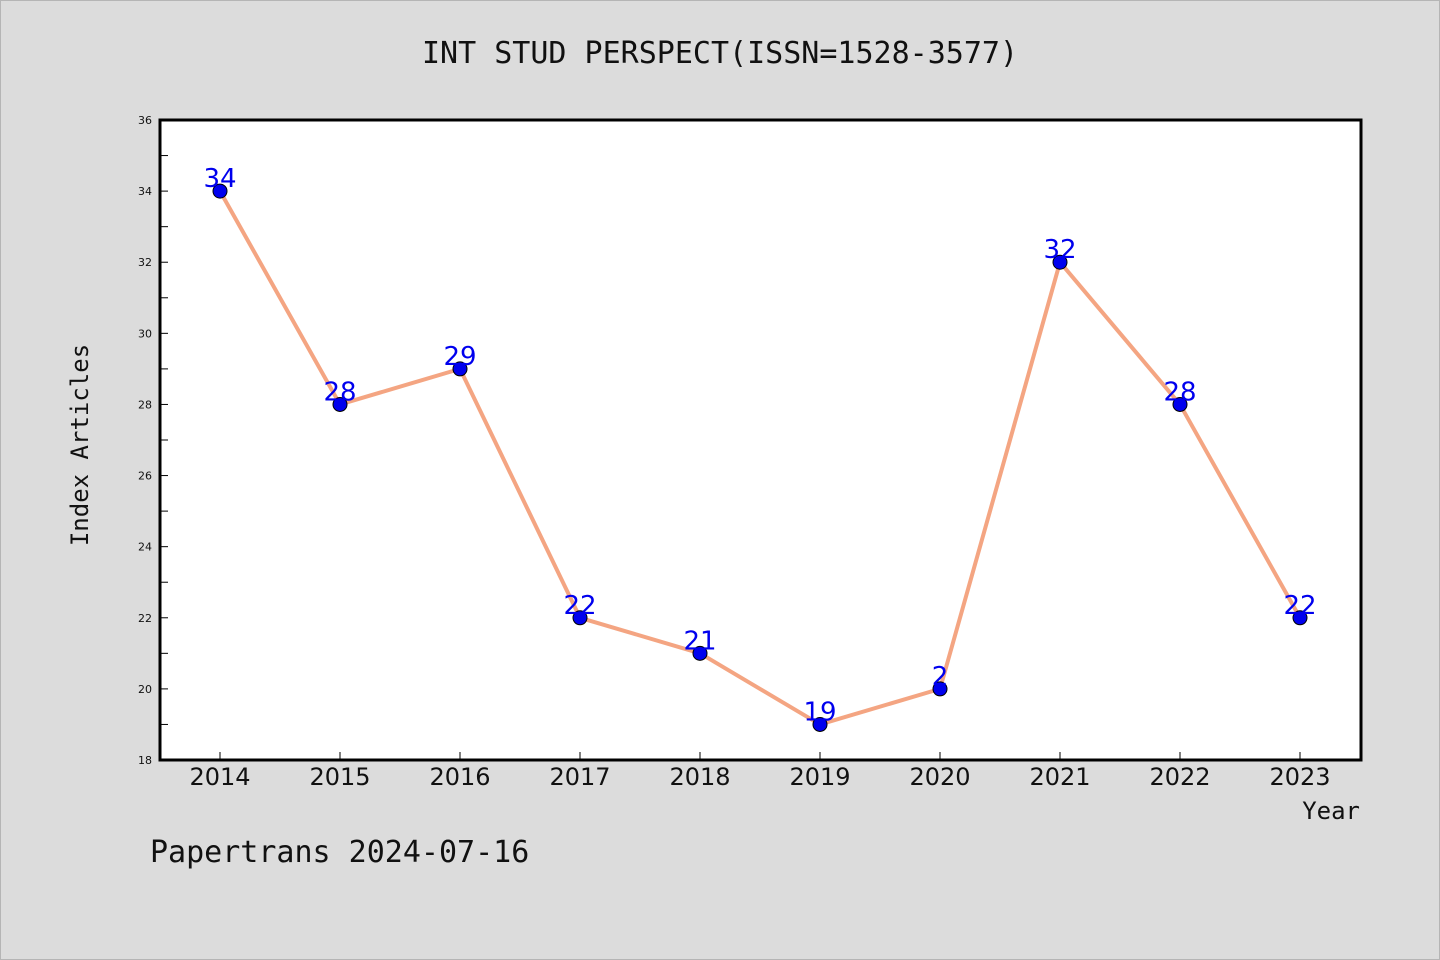  Describe the element at coordinates (1331, 811) in the screenshot. I see `x-axis-label: Year` at that location.